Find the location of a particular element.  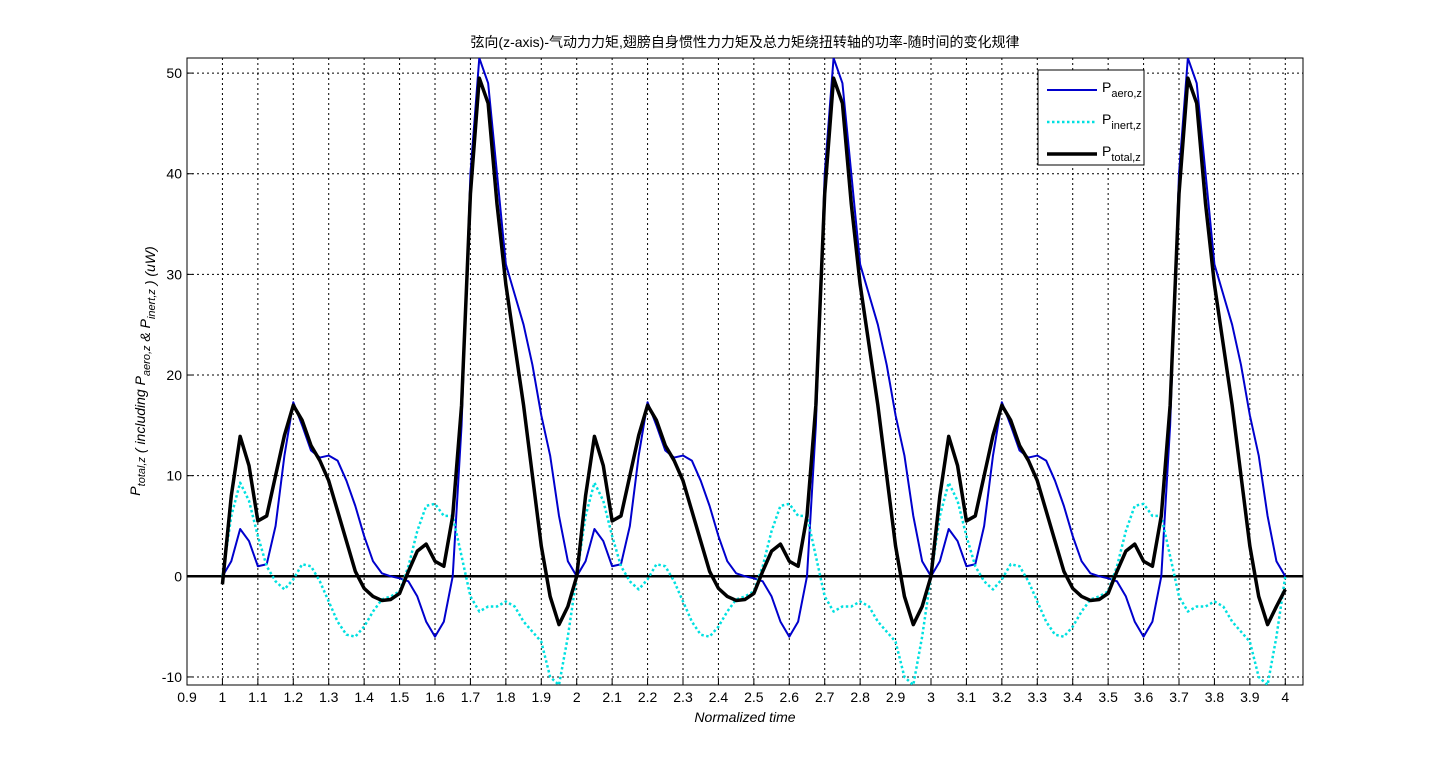

y-label-text: ) (uW) is located at coordinates (150, 267).